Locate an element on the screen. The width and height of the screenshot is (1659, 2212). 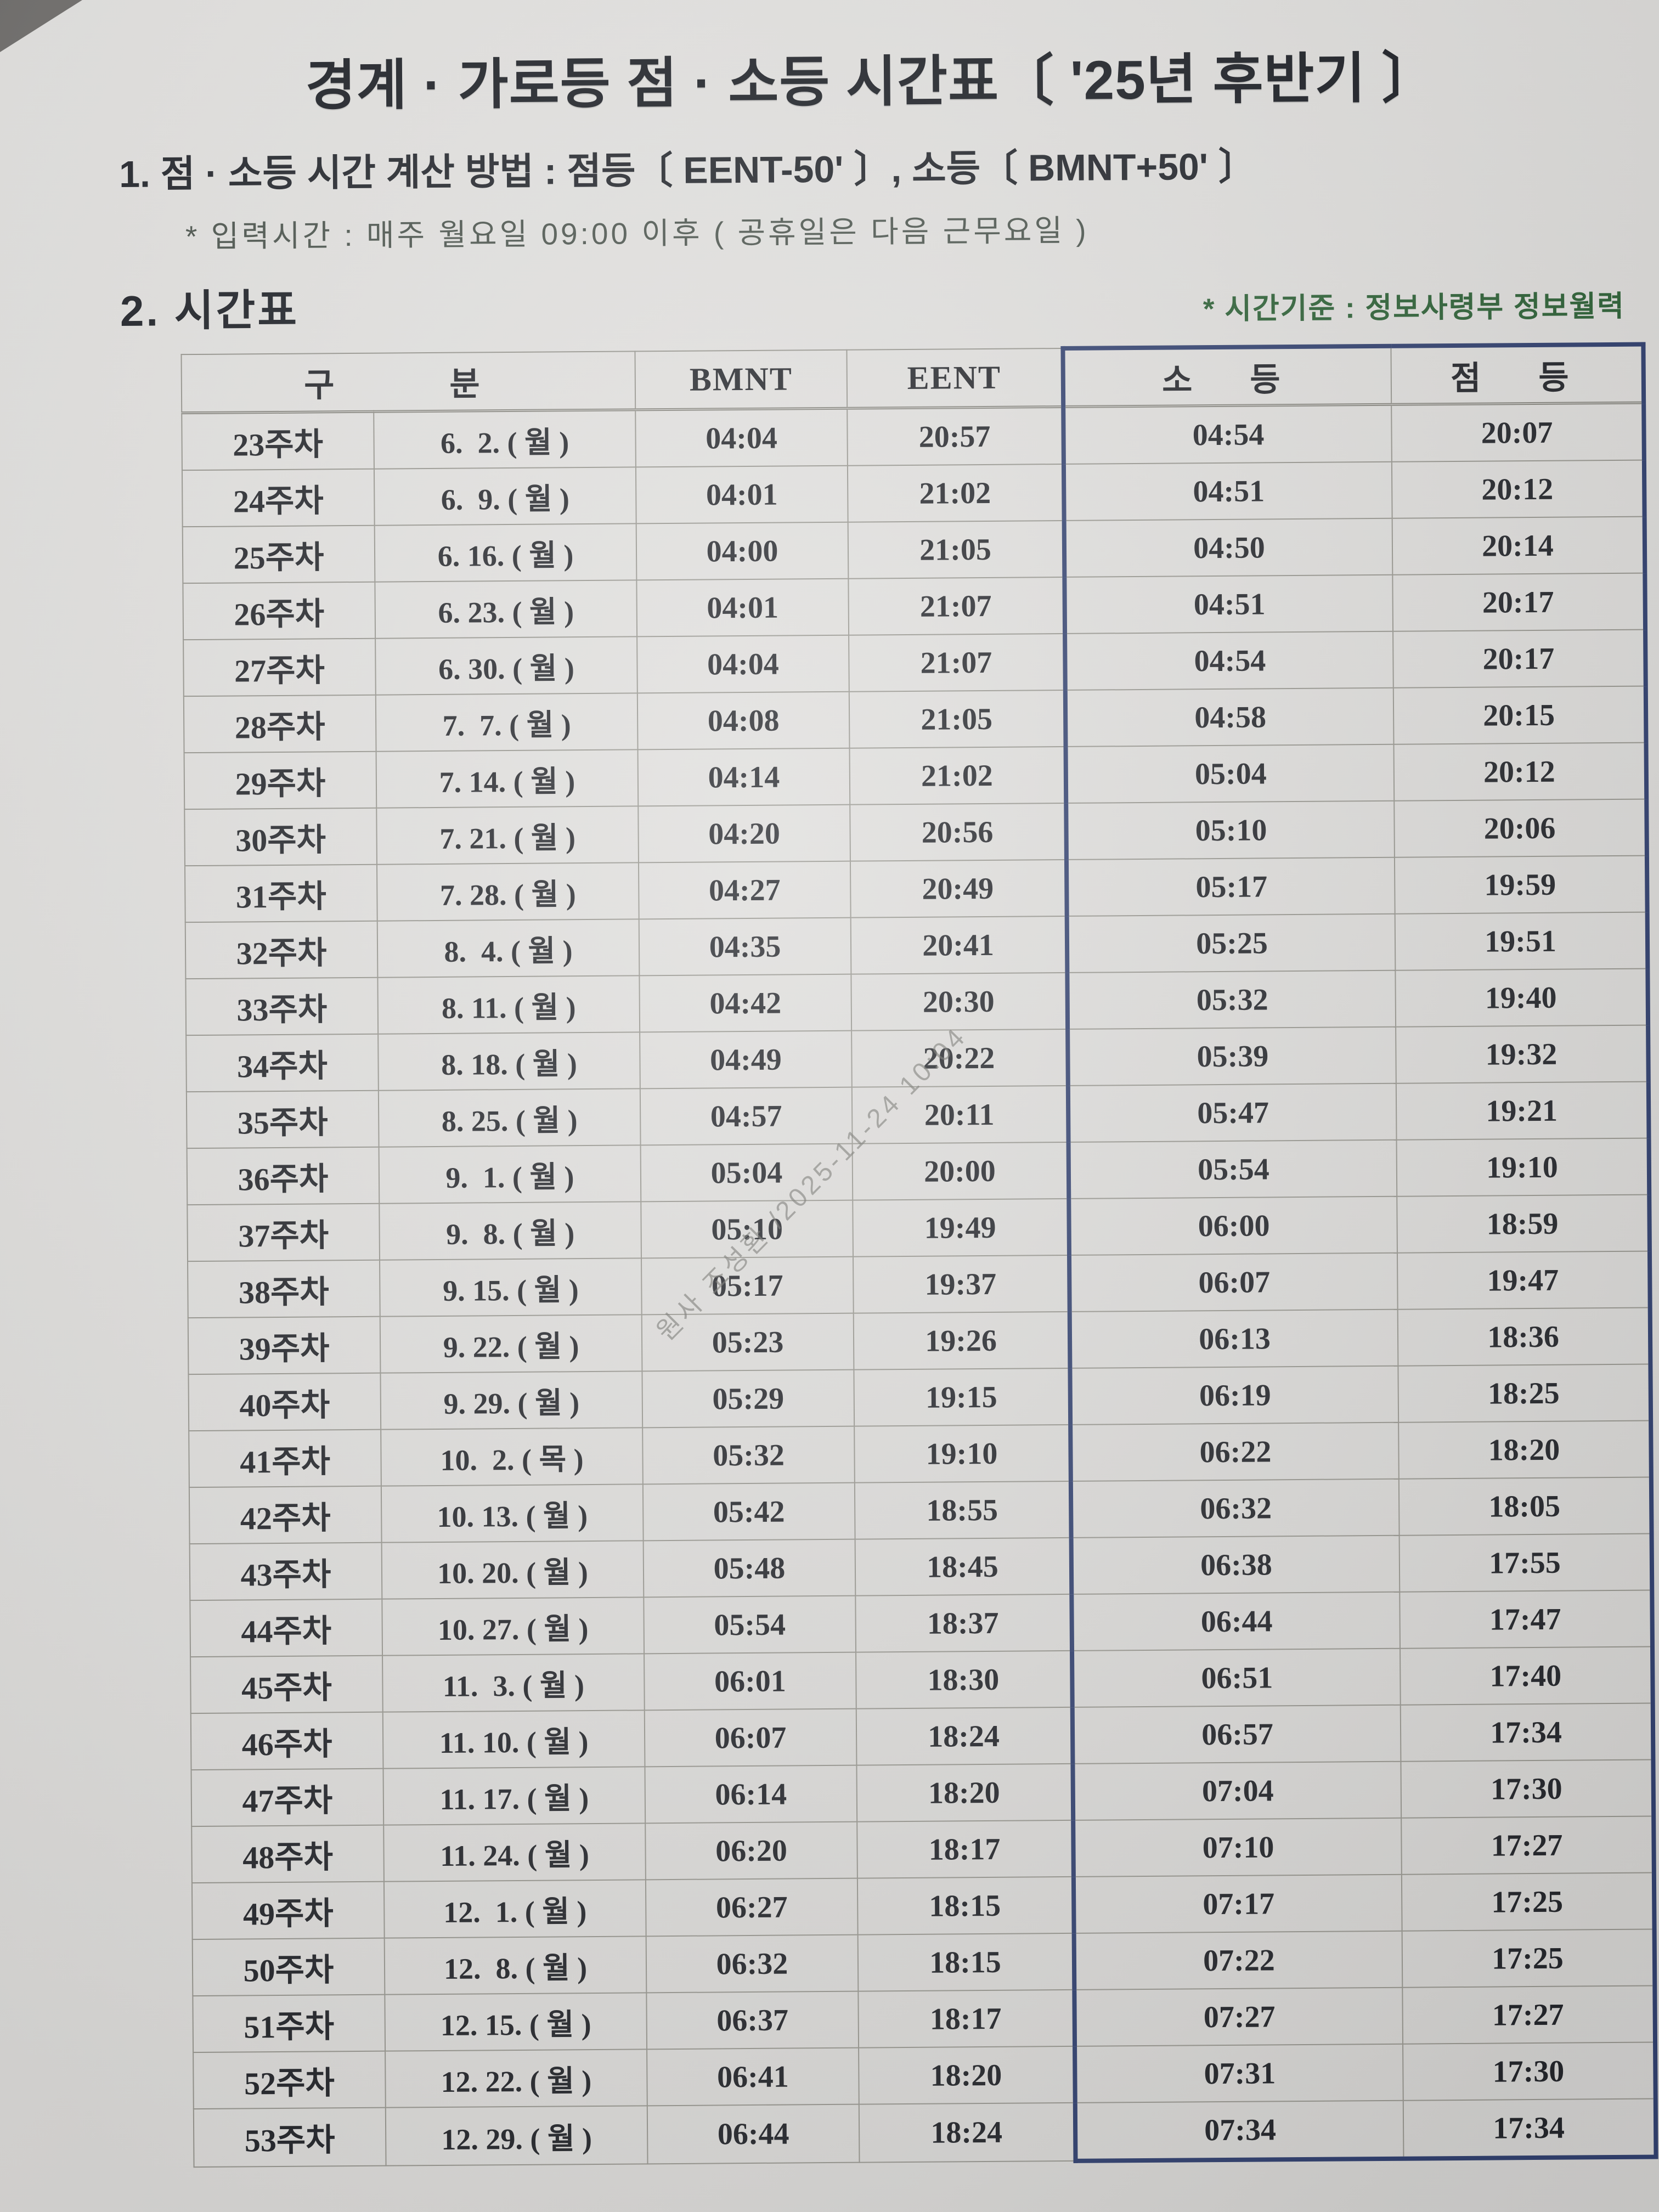
bmnt-cell: 05:54 is located at coordinates (750, 1624).